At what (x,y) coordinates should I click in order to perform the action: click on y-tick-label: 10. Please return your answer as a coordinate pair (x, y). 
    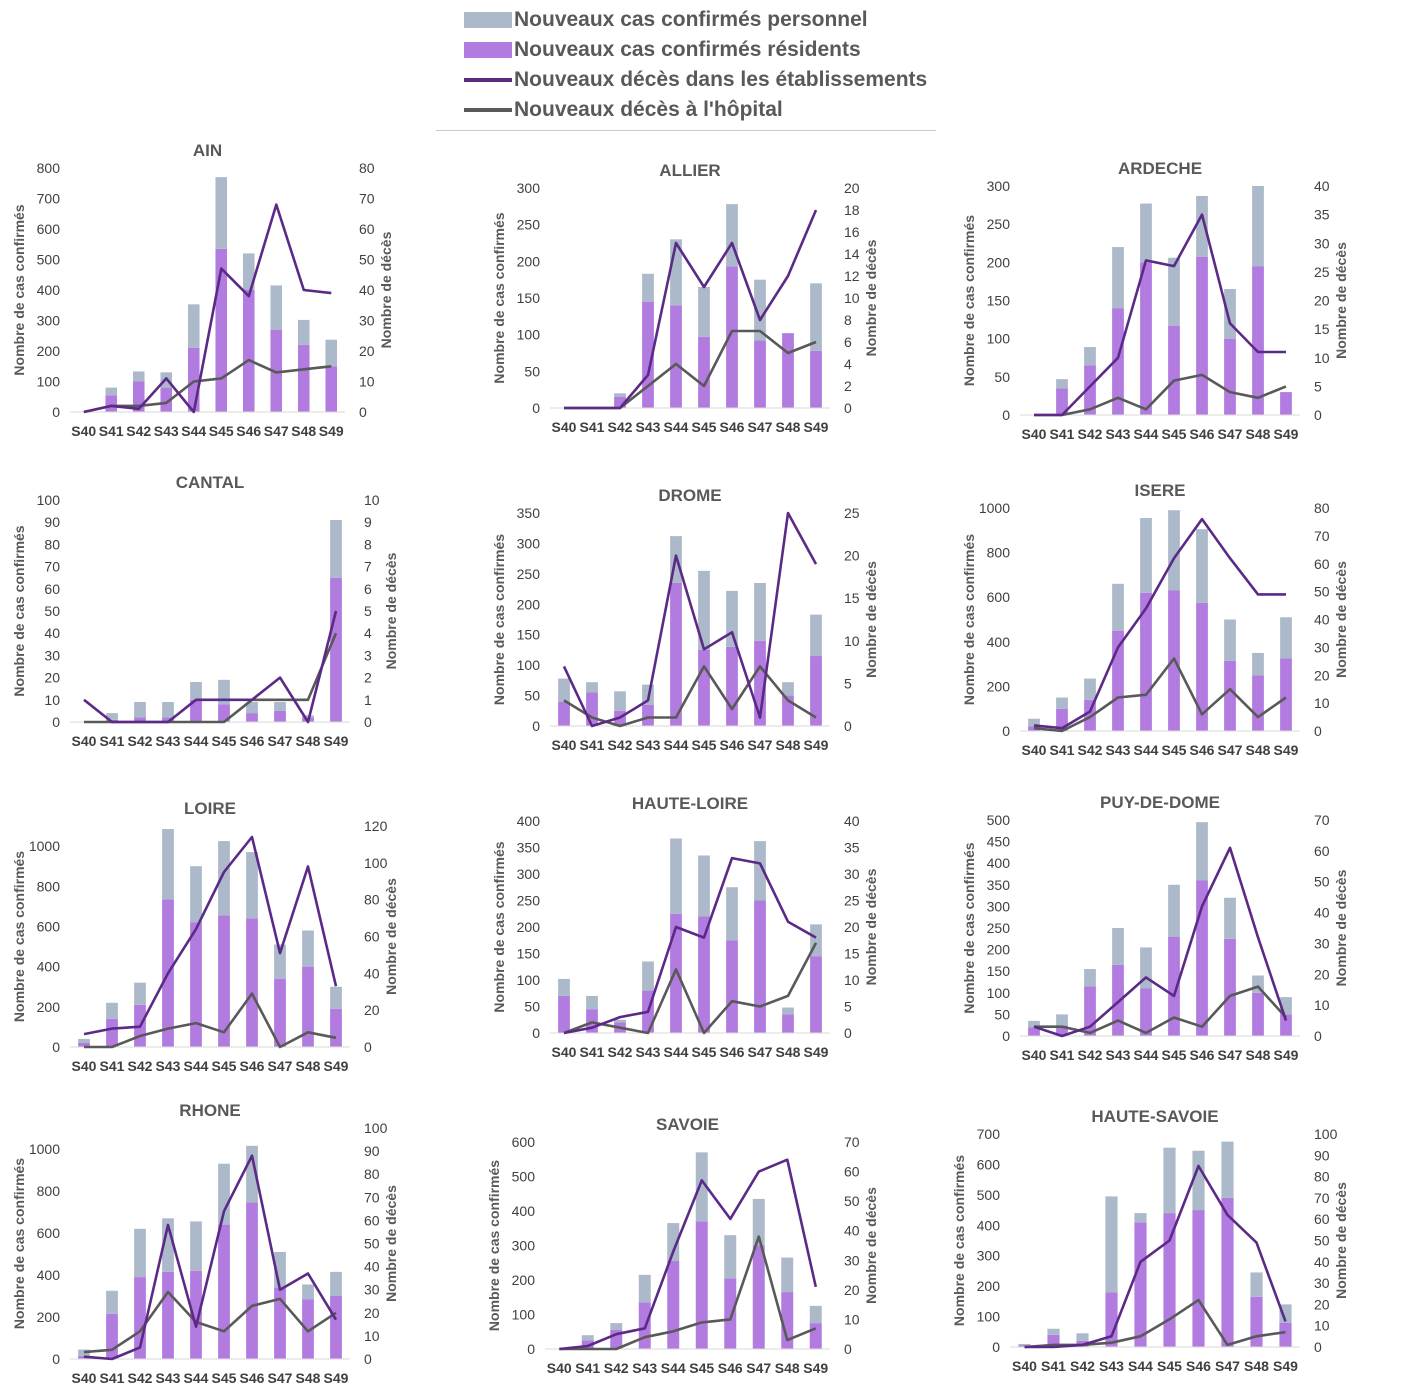
    Looking at the image, I should click on (52, 700).